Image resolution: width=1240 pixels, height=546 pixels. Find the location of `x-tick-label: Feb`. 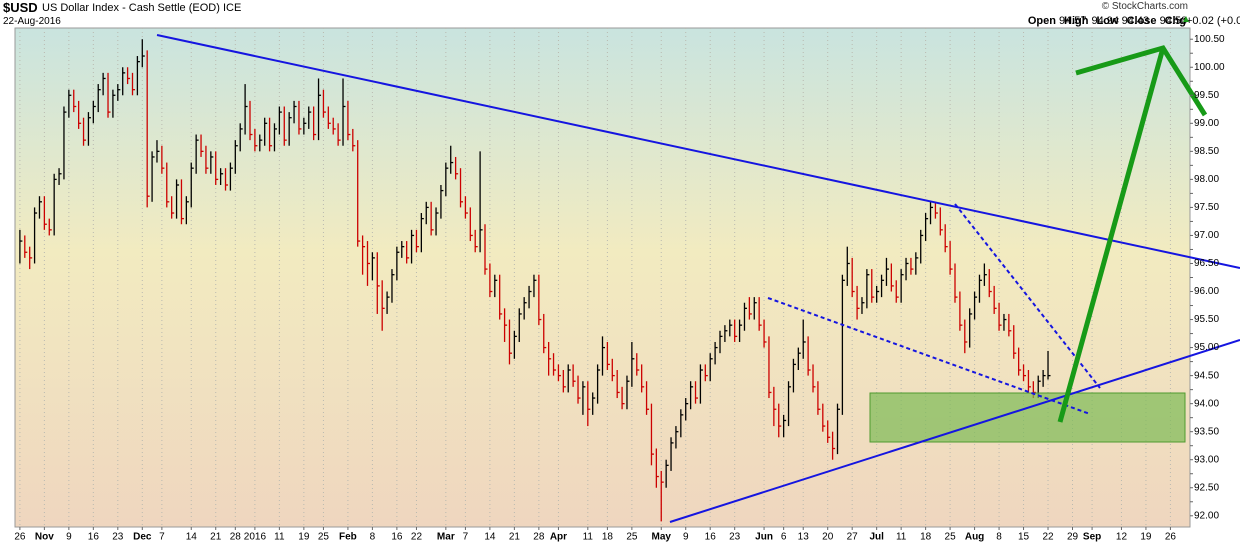

x-tick-label: Feb is located at coordinates (348, 537).